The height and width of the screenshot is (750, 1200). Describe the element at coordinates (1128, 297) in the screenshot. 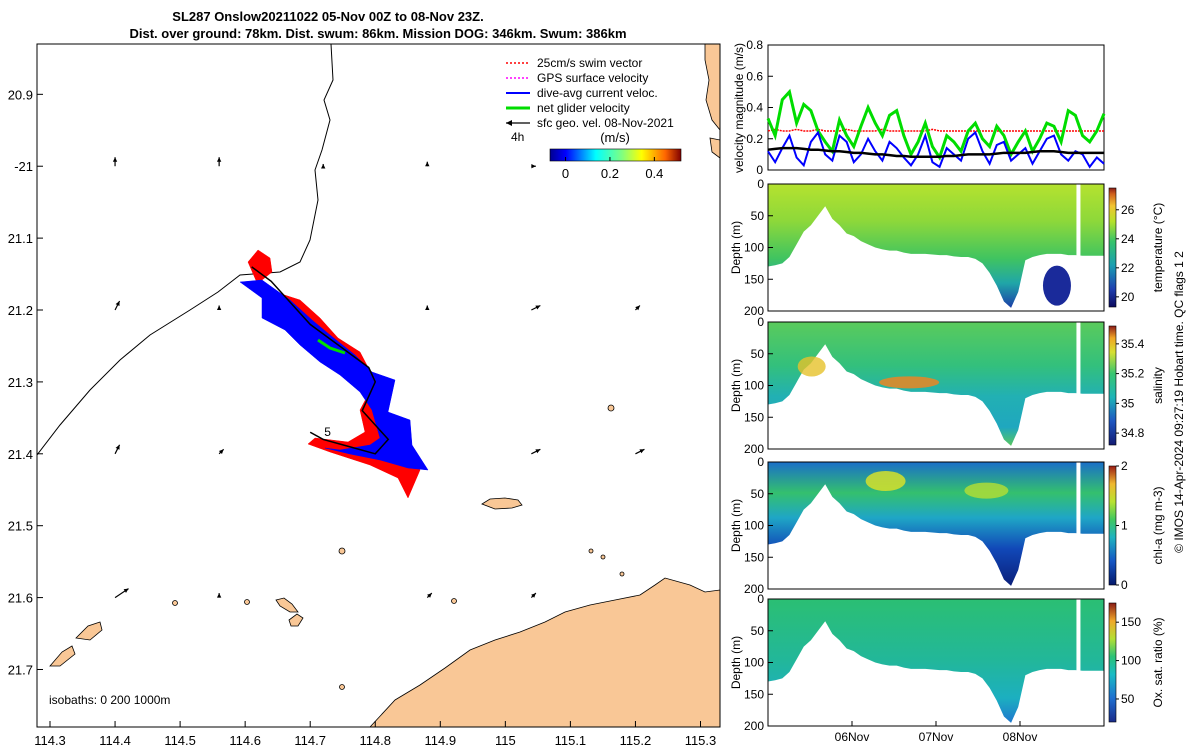

I see `section-colorbar-tick-label: 20` at that location.